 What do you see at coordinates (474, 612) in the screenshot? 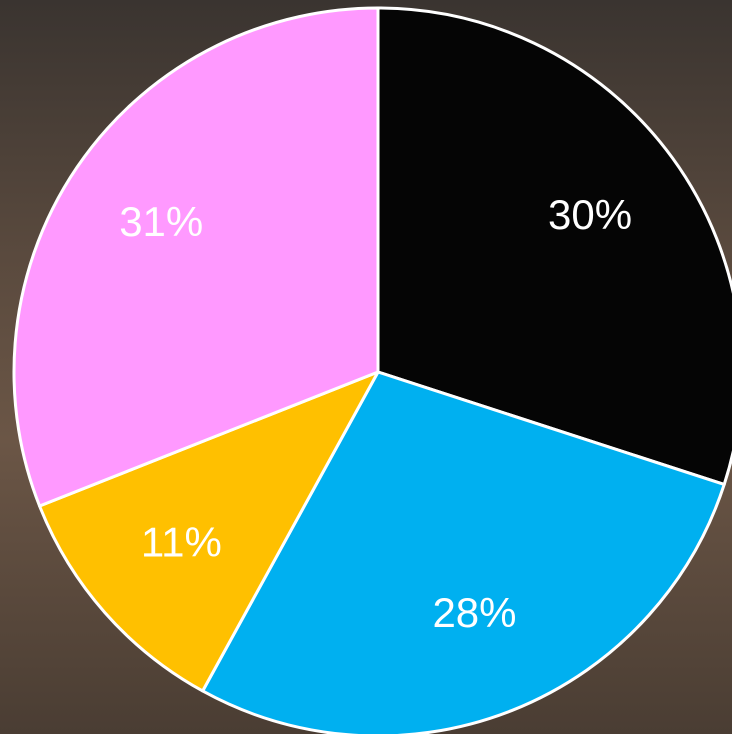
I see `data-label: 28%` at bounding box center [474, 612].